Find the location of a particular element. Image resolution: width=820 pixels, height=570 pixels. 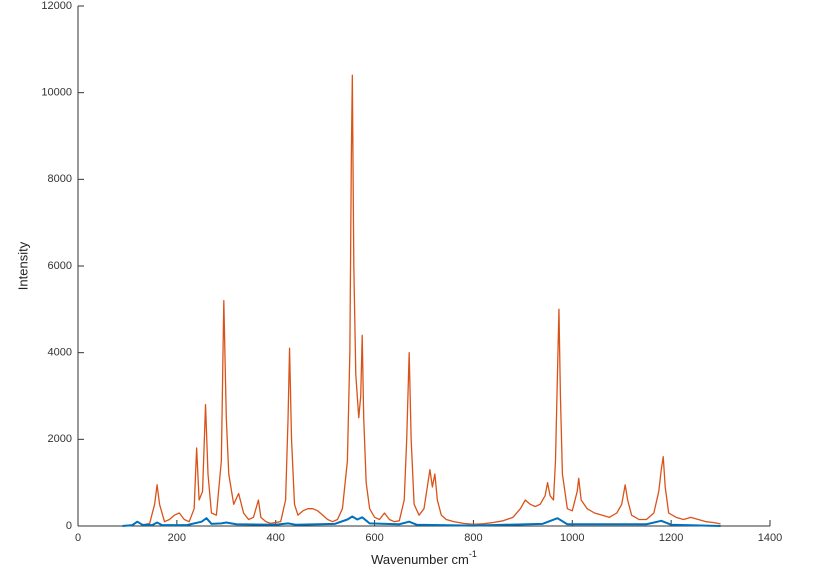

series-line is located at coordinates (421, 521).